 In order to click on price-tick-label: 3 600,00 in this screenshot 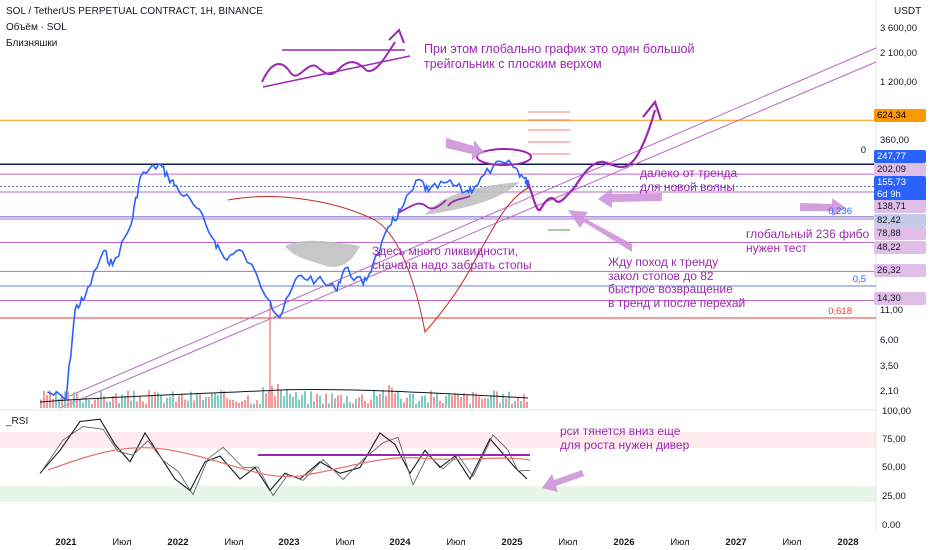, I will do `click(898, 28)`.